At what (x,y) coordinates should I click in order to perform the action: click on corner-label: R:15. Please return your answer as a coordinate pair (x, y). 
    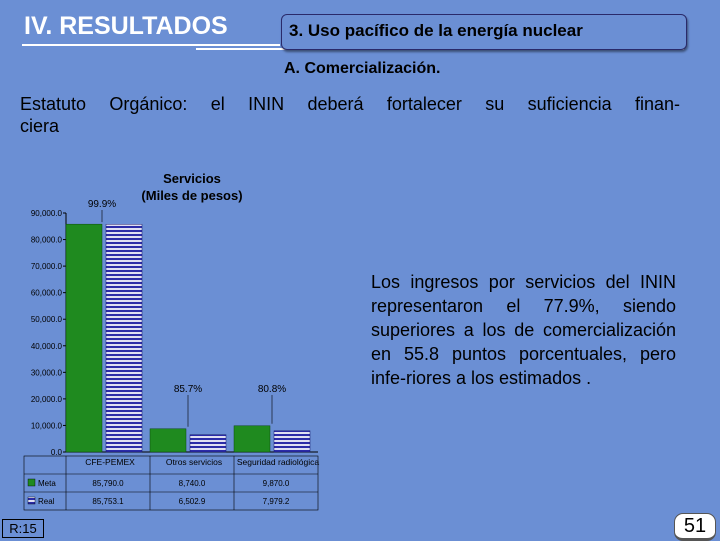
    Looking at the image, I should click on (23, 528).